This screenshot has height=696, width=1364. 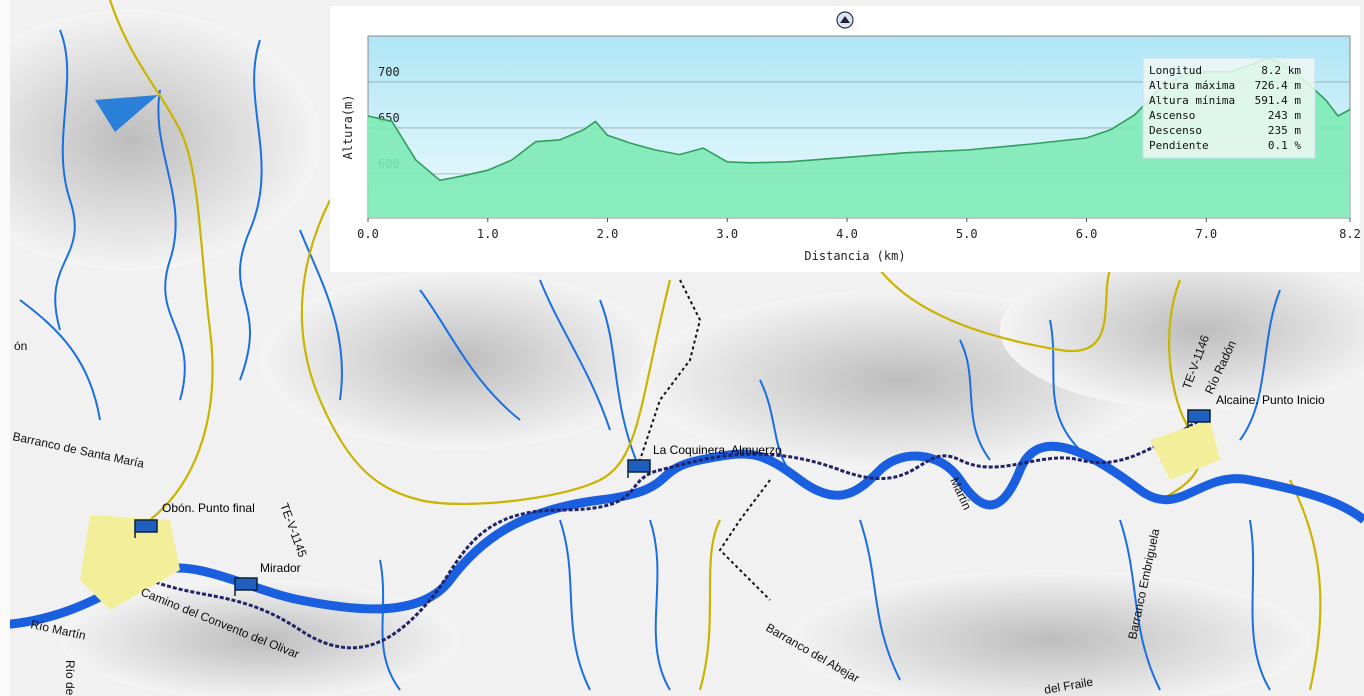 What do you see at coordinates (847, 234) in the screenshot?
I see `x-tick-label: 4.0` at bounding box center [847, 234].